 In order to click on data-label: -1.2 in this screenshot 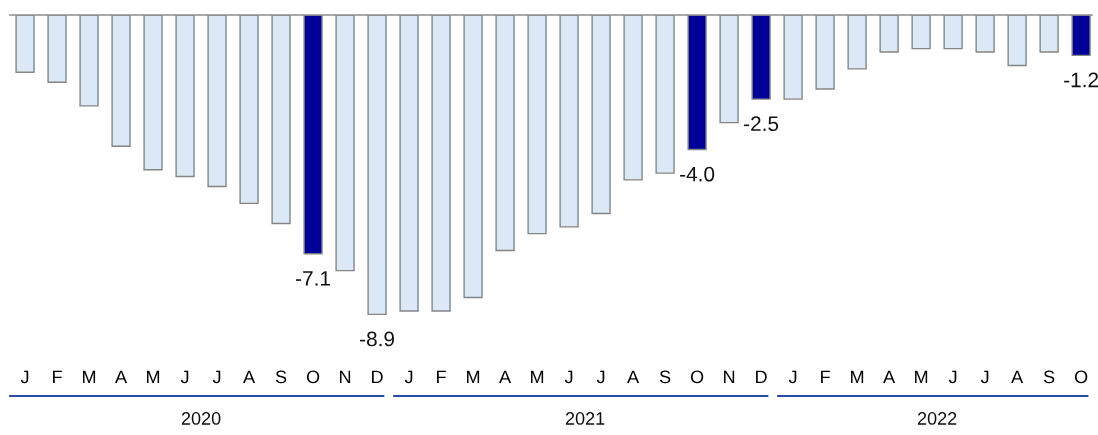, I will do `click(1081, 80)`.